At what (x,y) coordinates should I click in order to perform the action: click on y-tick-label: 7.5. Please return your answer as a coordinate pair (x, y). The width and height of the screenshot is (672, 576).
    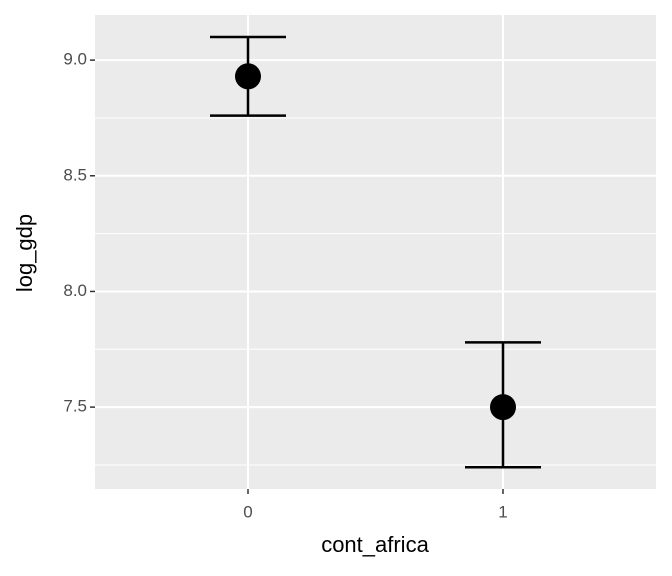
    Looking at the image, I should click on (75, 406).